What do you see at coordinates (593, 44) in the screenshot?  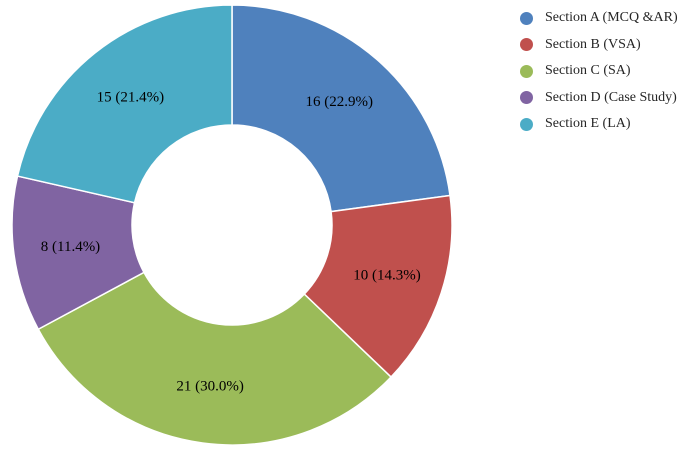 I see `legend-label: Section B (VSA)` at bounding box center [593, 44].